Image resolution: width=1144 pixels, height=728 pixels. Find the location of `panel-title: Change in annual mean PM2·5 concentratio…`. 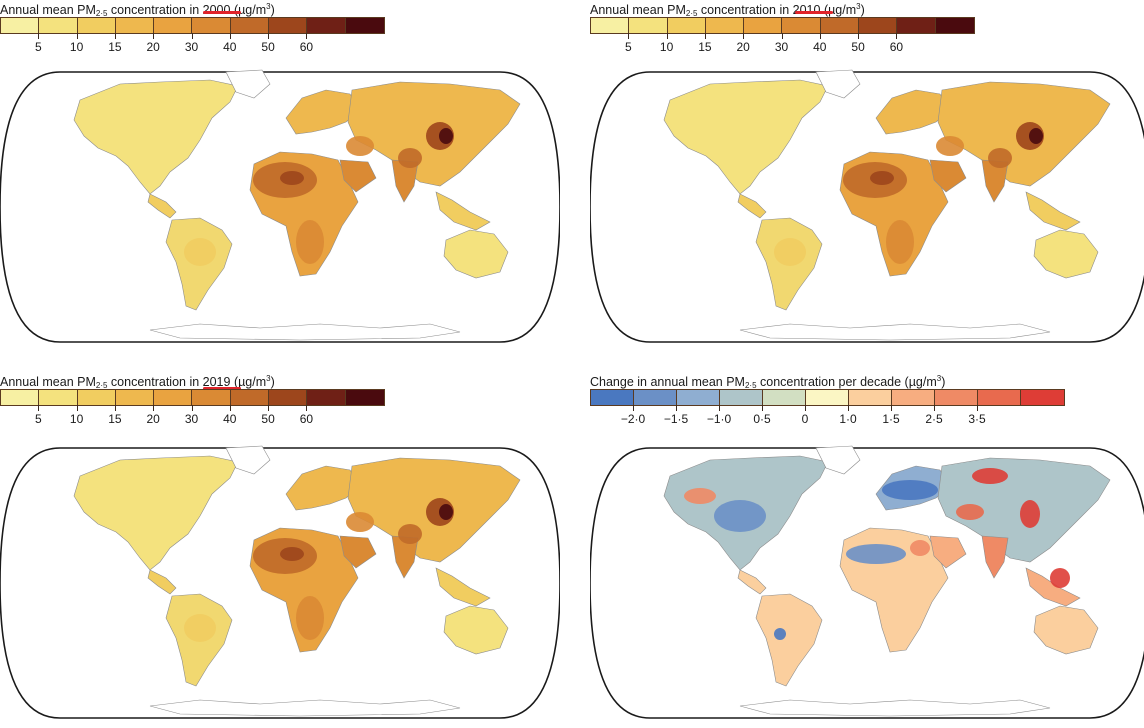

panel-title: Change in annual mean PM2·5 concentratio… is located at coordinates (767, 382).